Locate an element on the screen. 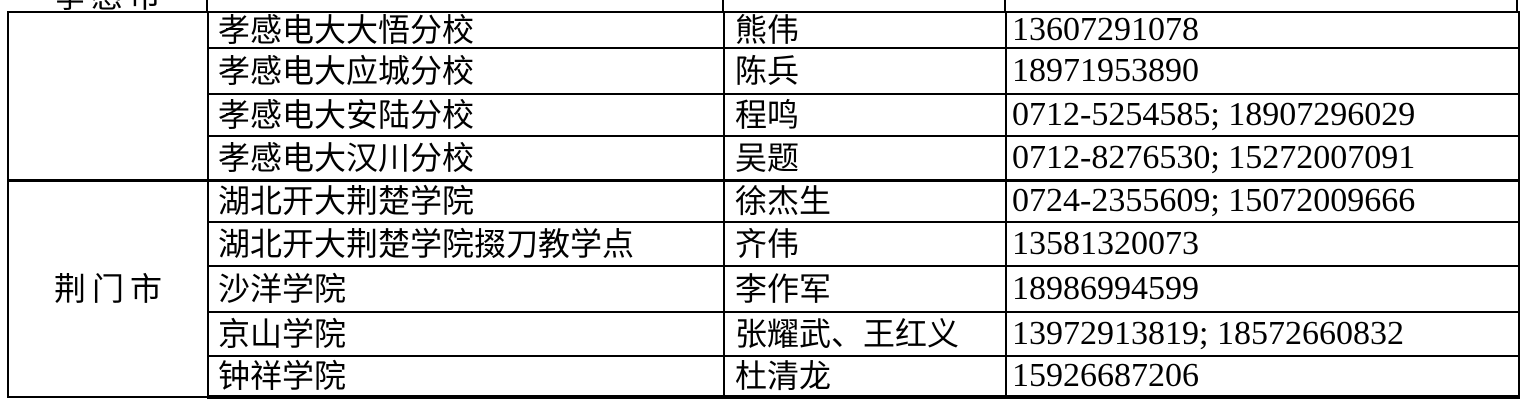 The height and width of the screenshot is (404, 1523). contact-cell: 李作军 is located at coordinates (865, 289).